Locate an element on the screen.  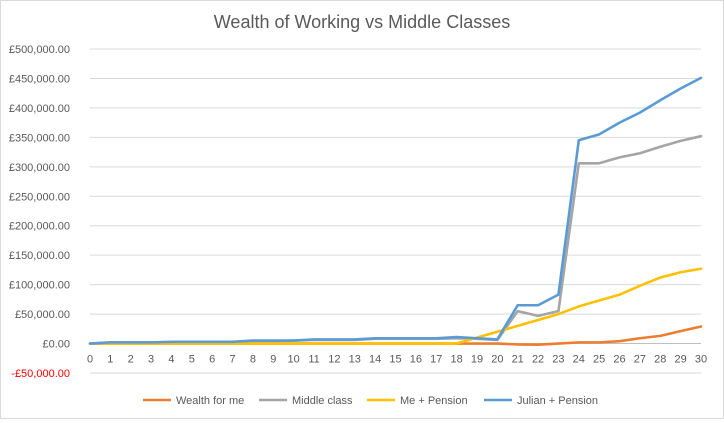
y-tick-label: -£50,000.00 is located at coordinates (40, 374).